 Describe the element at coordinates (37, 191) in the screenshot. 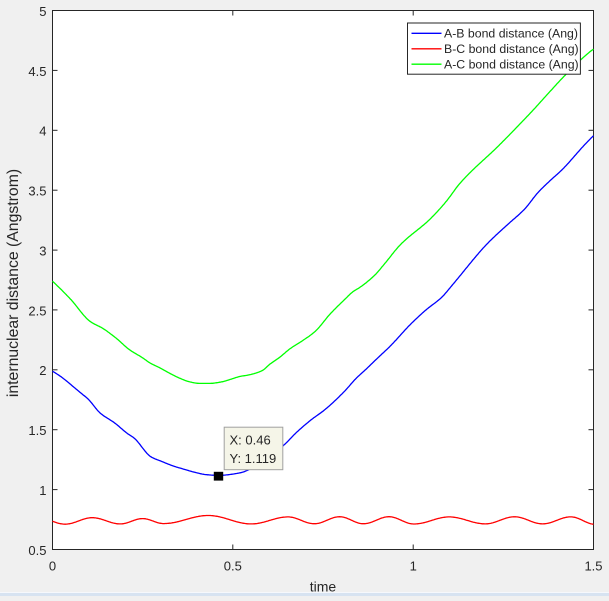

I see `svg-text: 3.5` at that location.